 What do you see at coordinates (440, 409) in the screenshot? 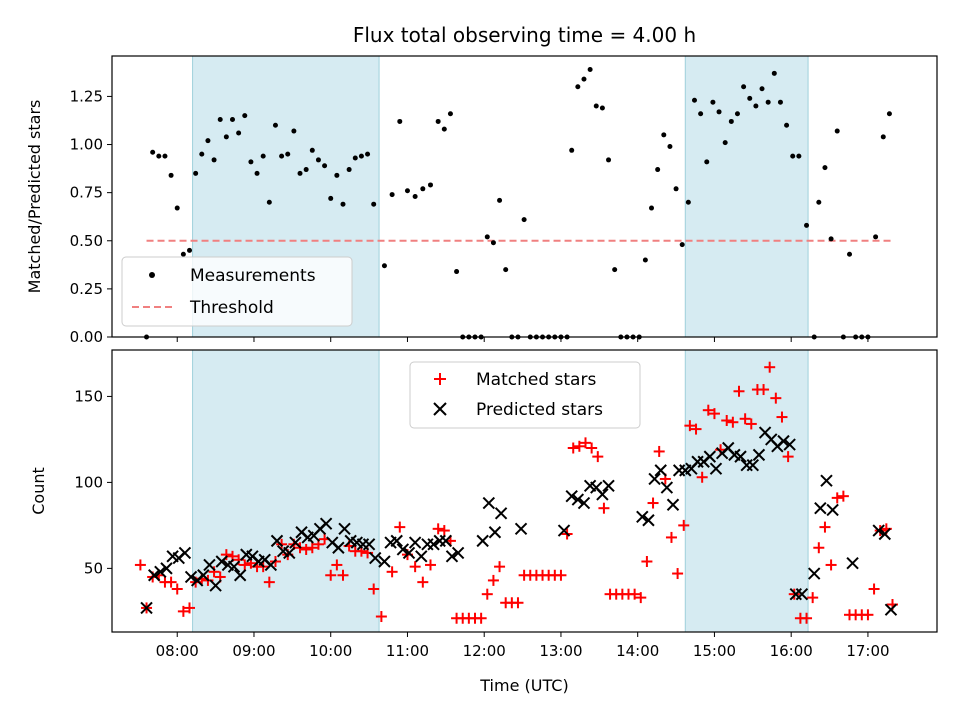
I see `legend-predicted-marker` at bounding box center [440, 409].